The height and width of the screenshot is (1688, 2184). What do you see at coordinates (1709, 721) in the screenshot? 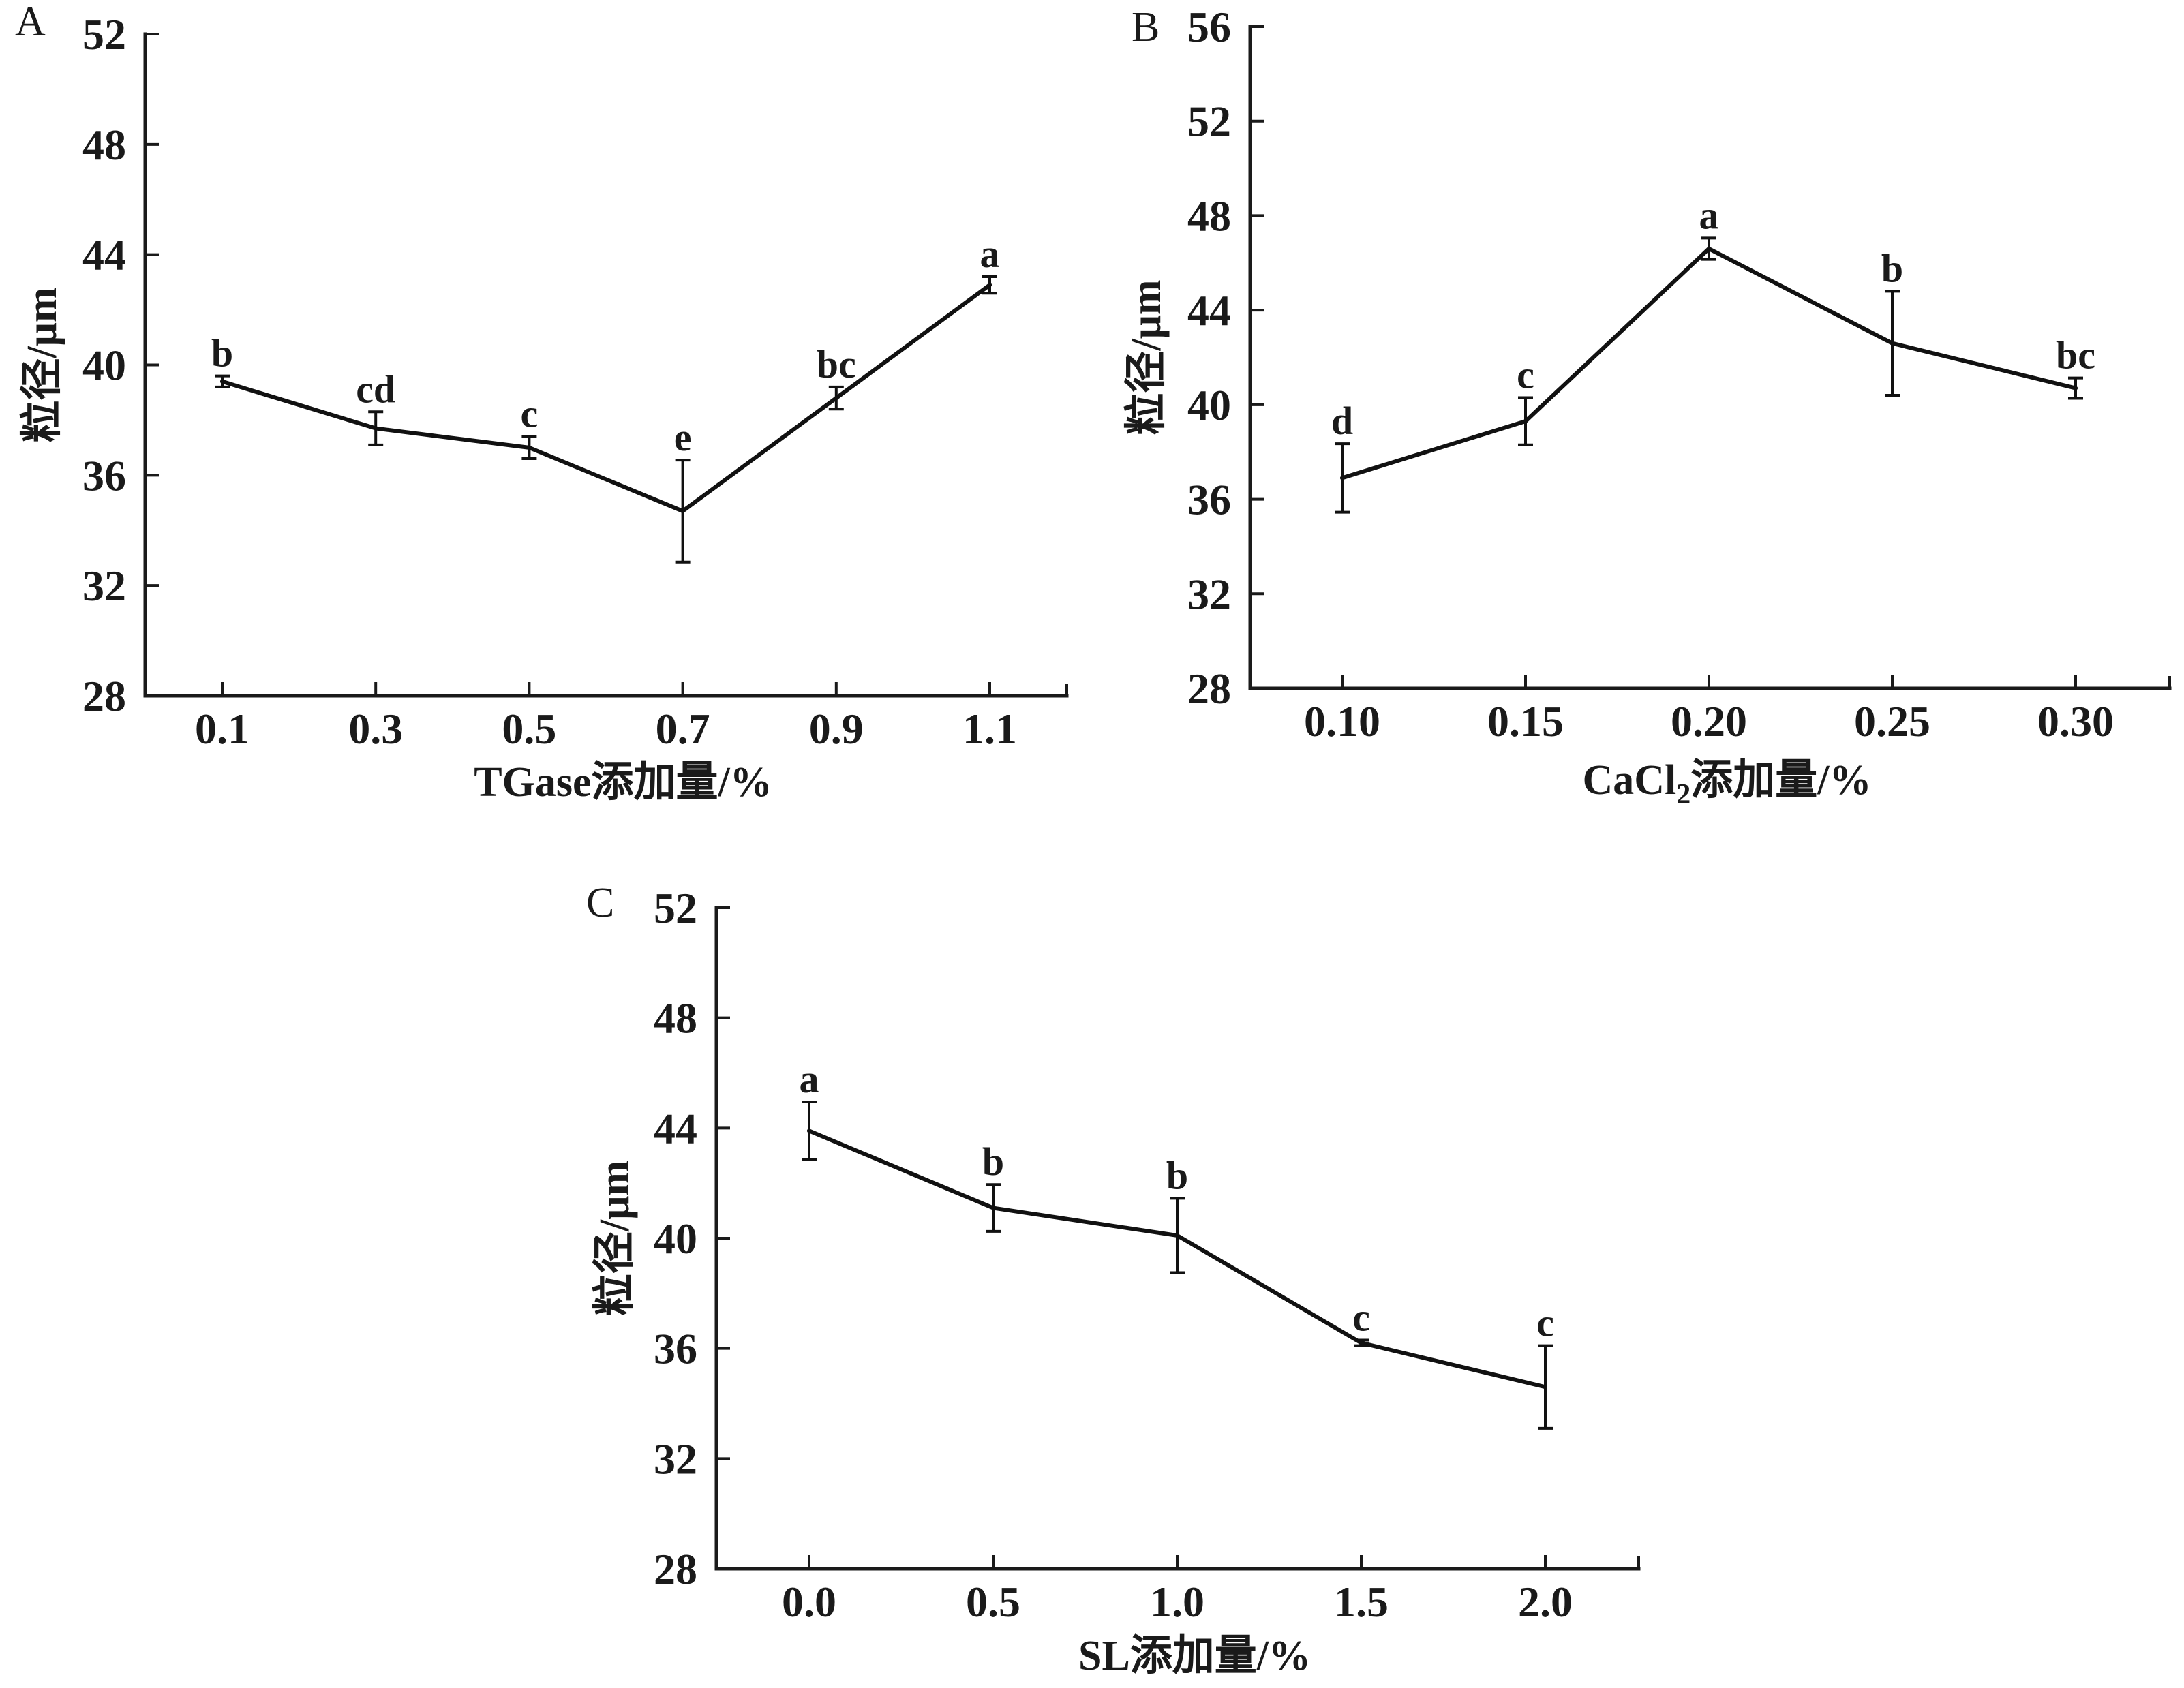
I see `x-tick-label: 0.20` at bounding box center [1709, 721].